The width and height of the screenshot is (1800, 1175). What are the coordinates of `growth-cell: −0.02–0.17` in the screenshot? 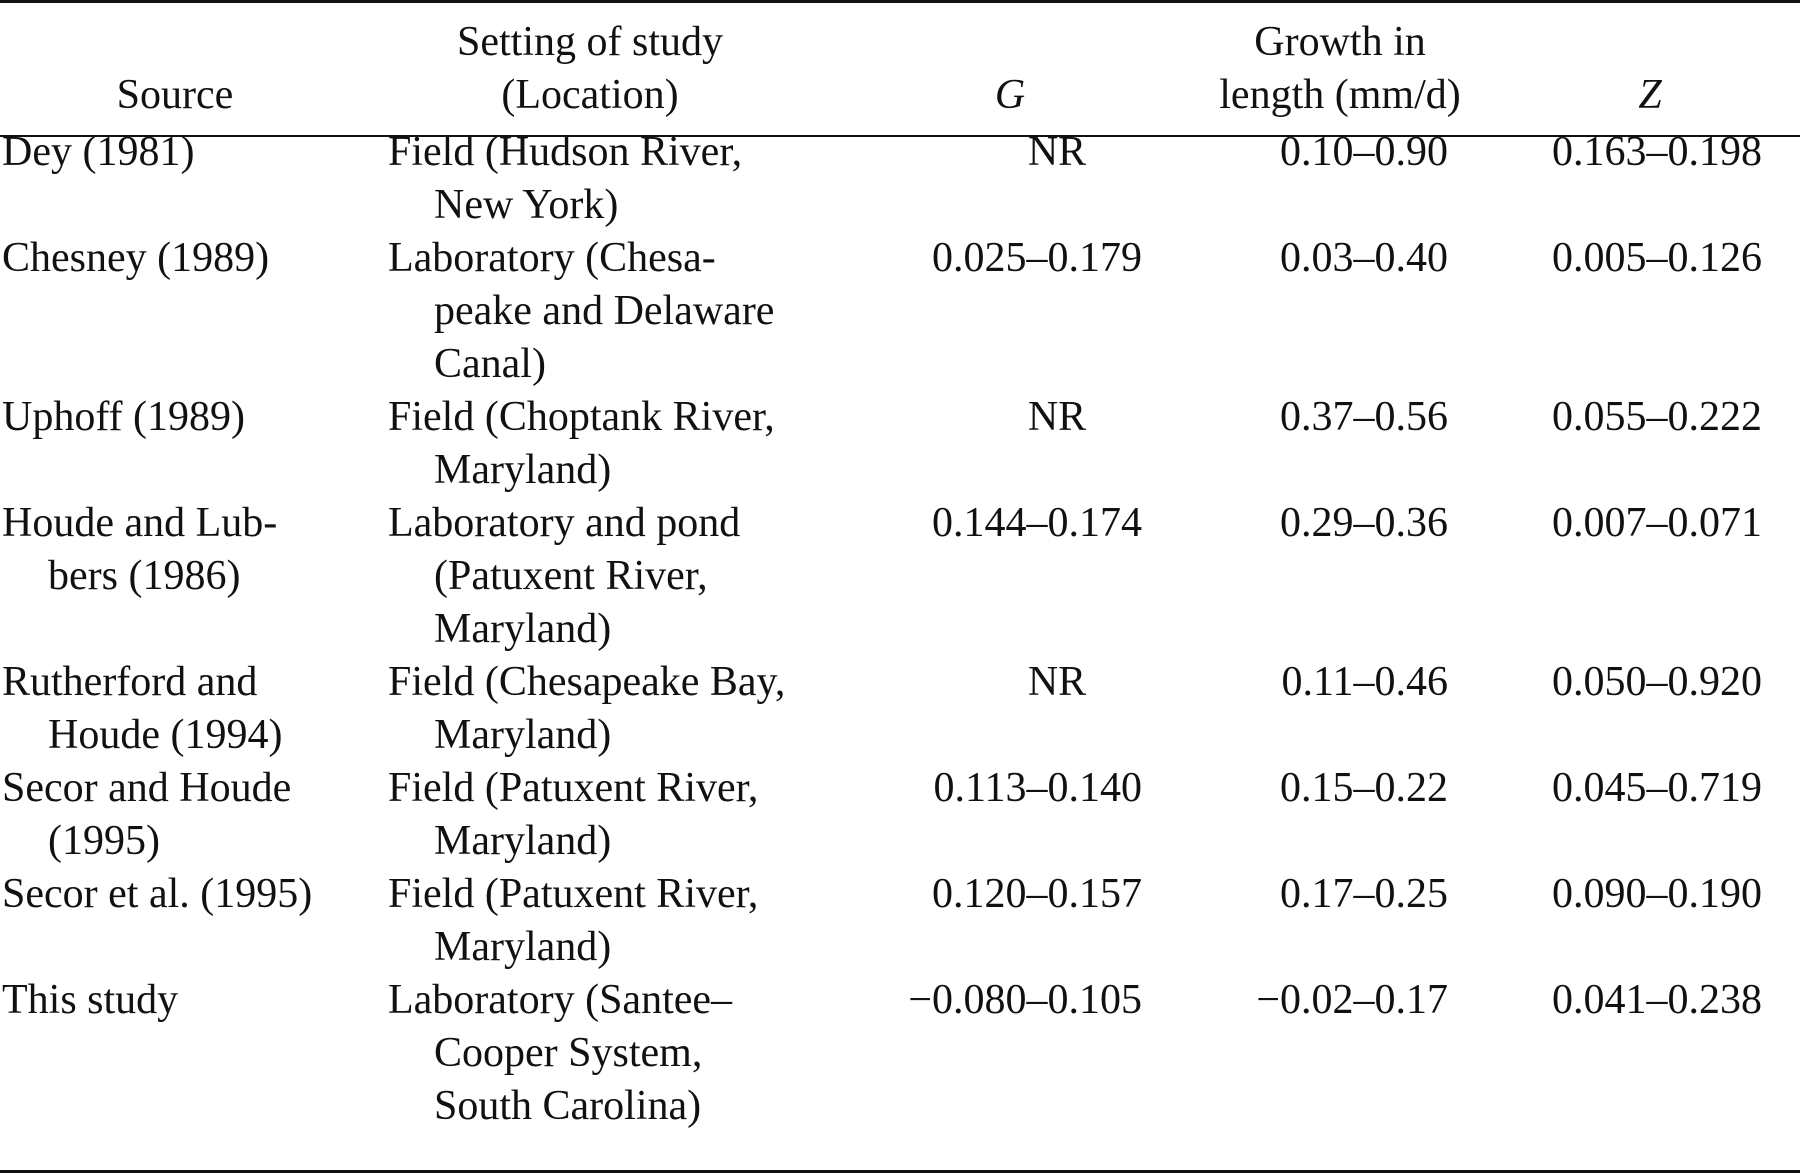 It's located at (1298, 1000).